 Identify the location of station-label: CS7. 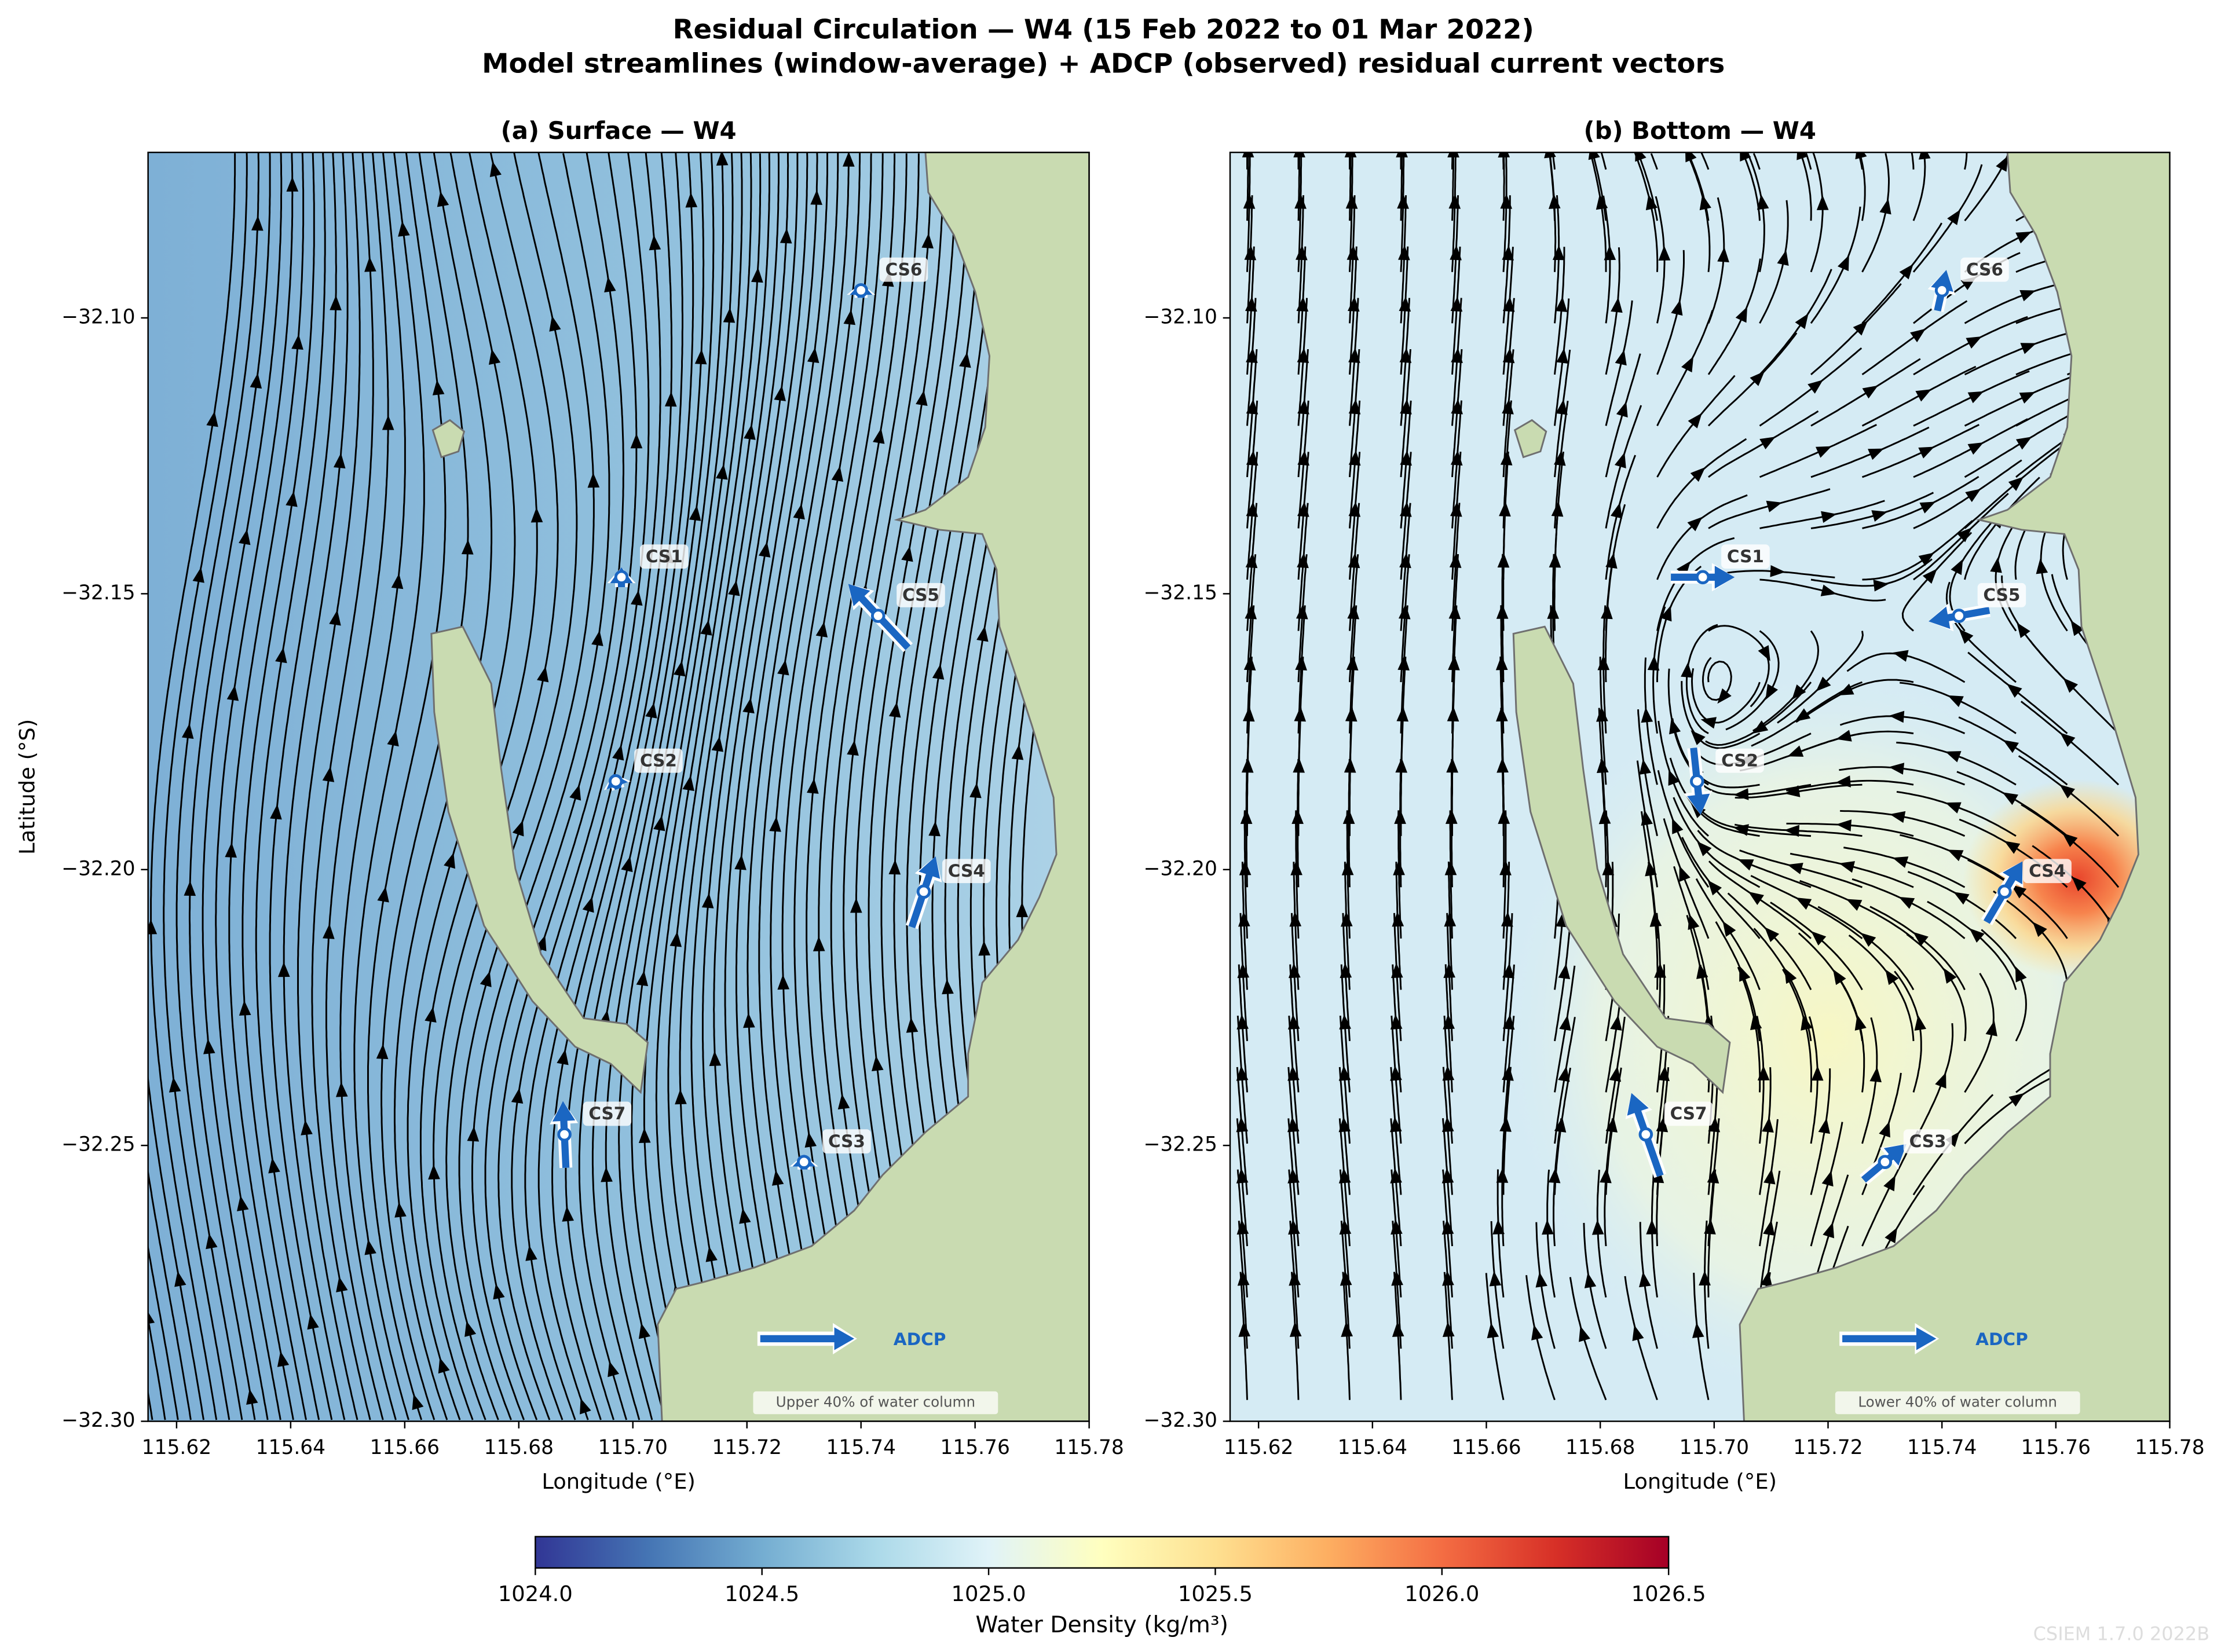
(1688, 1113).